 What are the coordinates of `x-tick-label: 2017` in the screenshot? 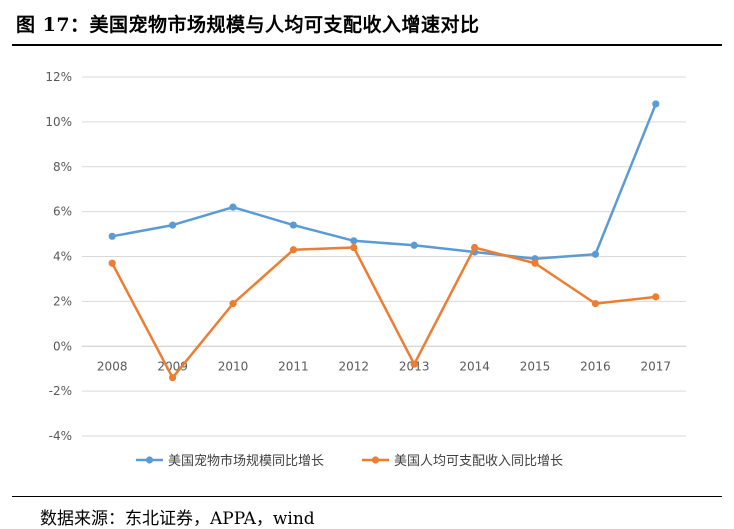 It's located at (656, 366).